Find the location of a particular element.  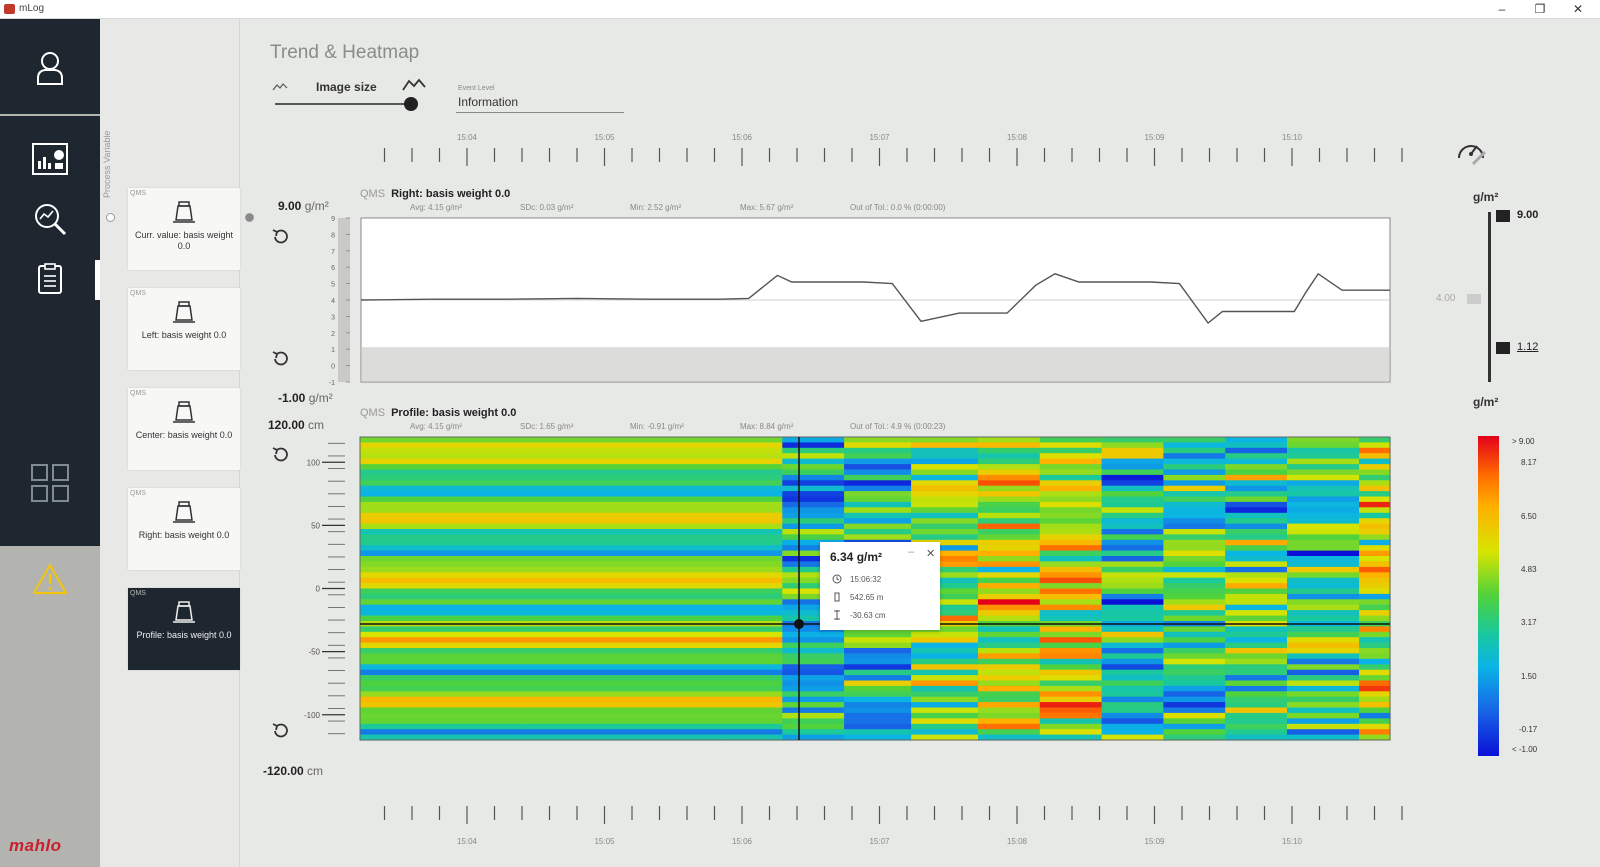

warning-button is located at coordinates (50, 579).